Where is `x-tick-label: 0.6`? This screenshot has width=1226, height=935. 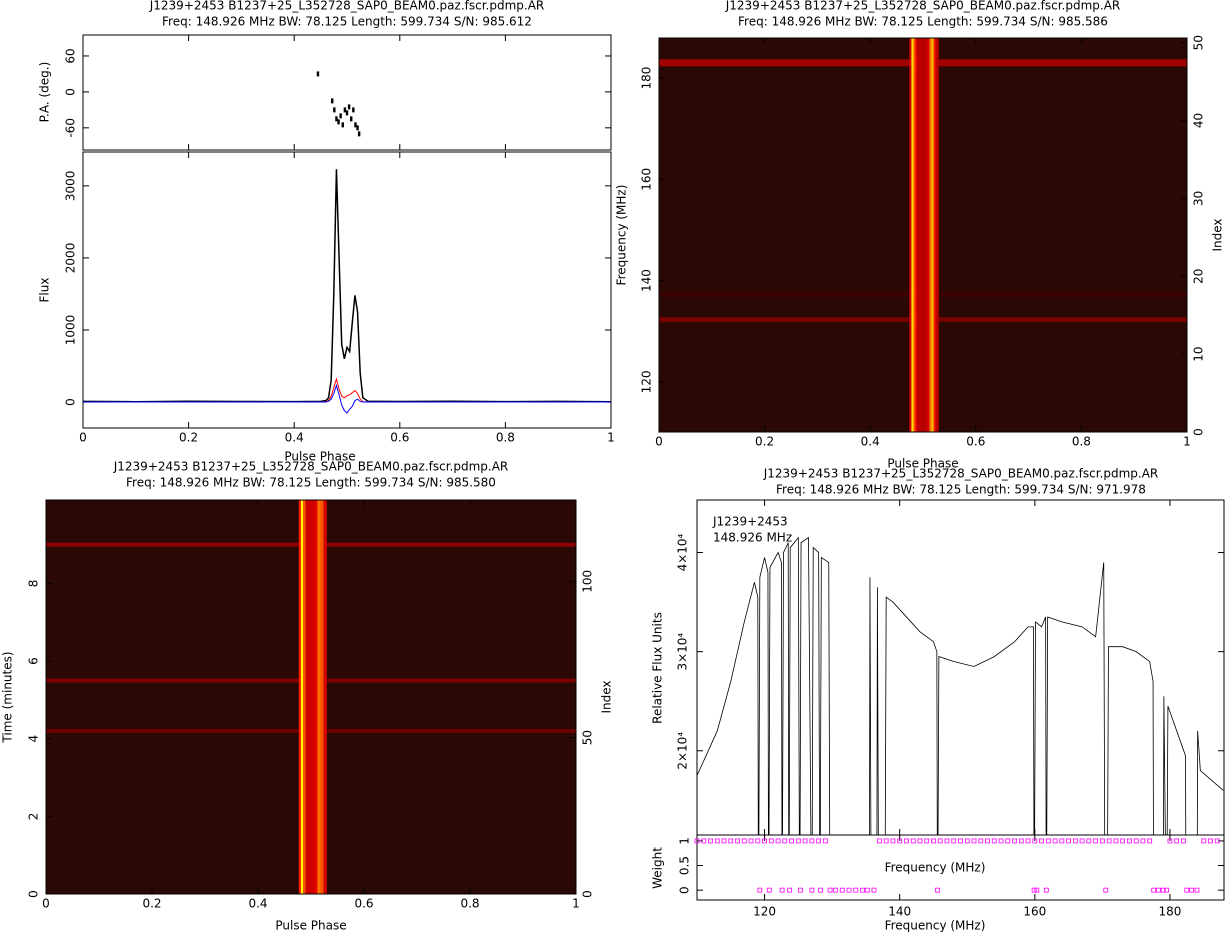 x-tick-label: 0.6 is located at coordinates (975, 442).